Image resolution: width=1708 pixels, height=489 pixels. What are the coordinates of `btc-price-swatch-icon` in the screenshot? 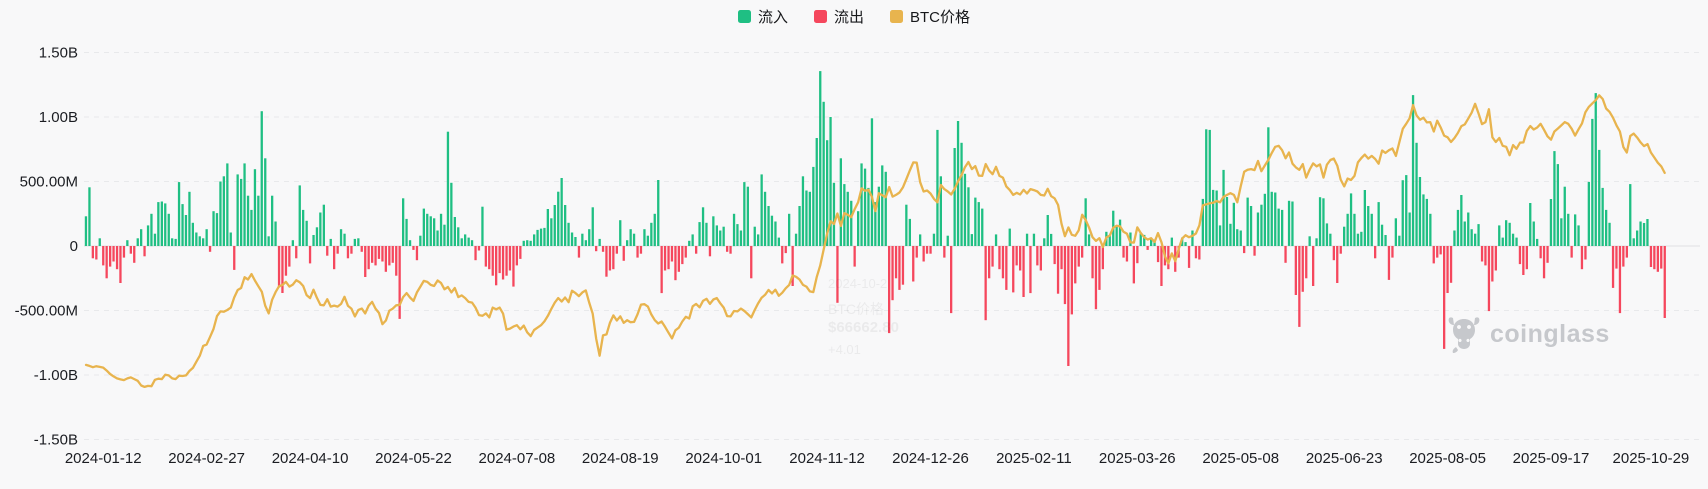 It's located at (896, 16).